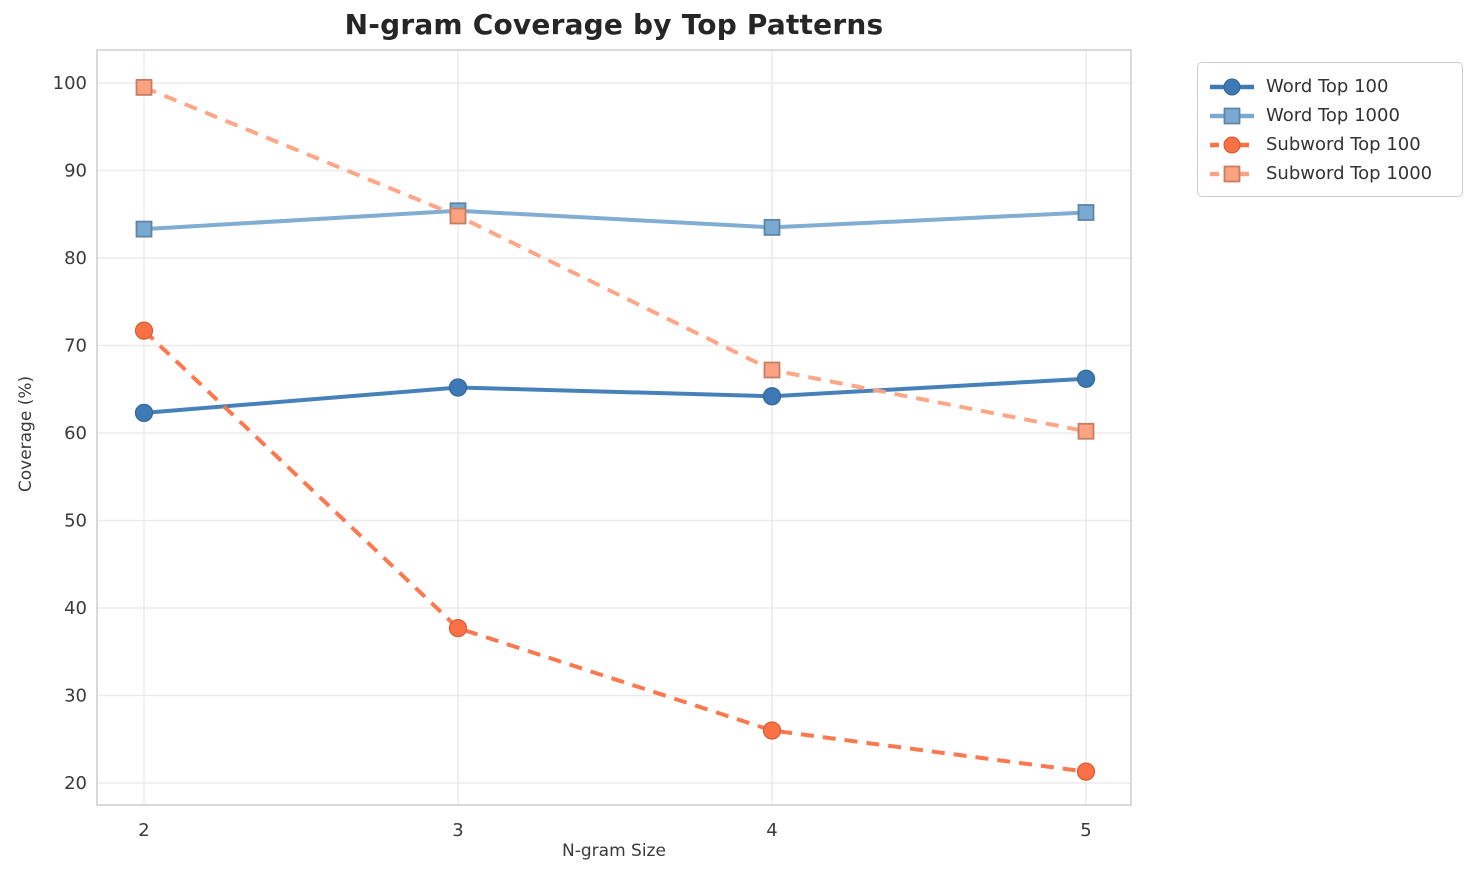 This screenshot has height=885, width=1478. I want to click on y-tick-label: 50, so click(75, 521).